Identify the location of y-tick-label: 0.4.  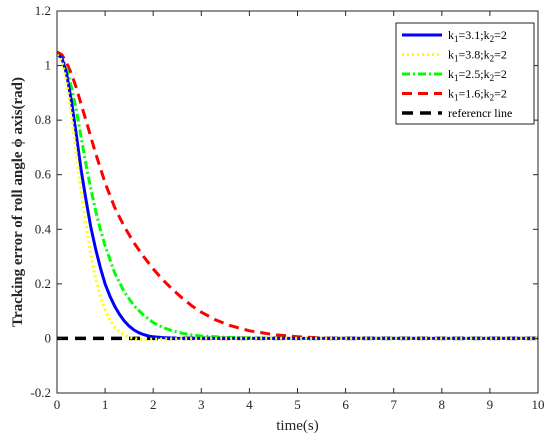
(43, 228).